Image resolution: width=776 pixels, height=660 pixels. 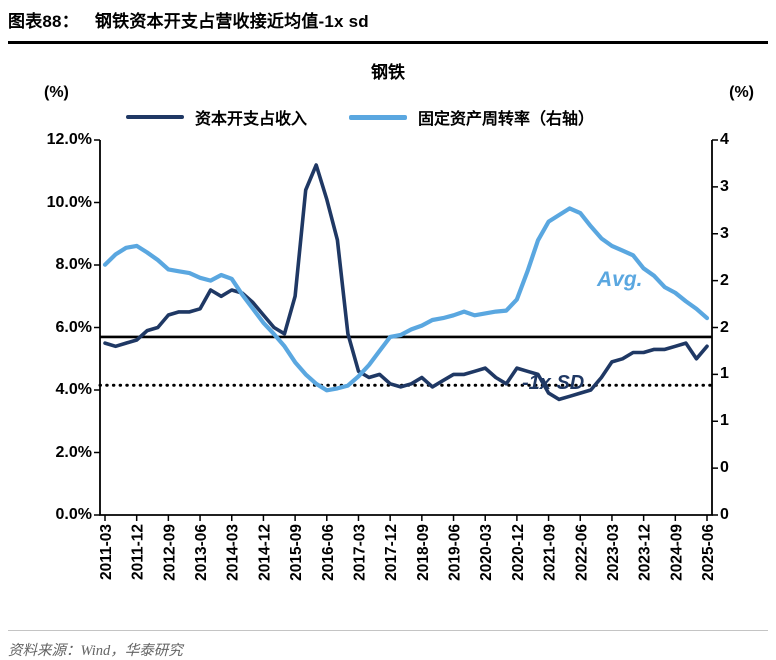 What do you see at coordinates (550, 552) in the screenshot?
I see `x-axis-tick-label: 2021-09` at bounding box center [550, 552].